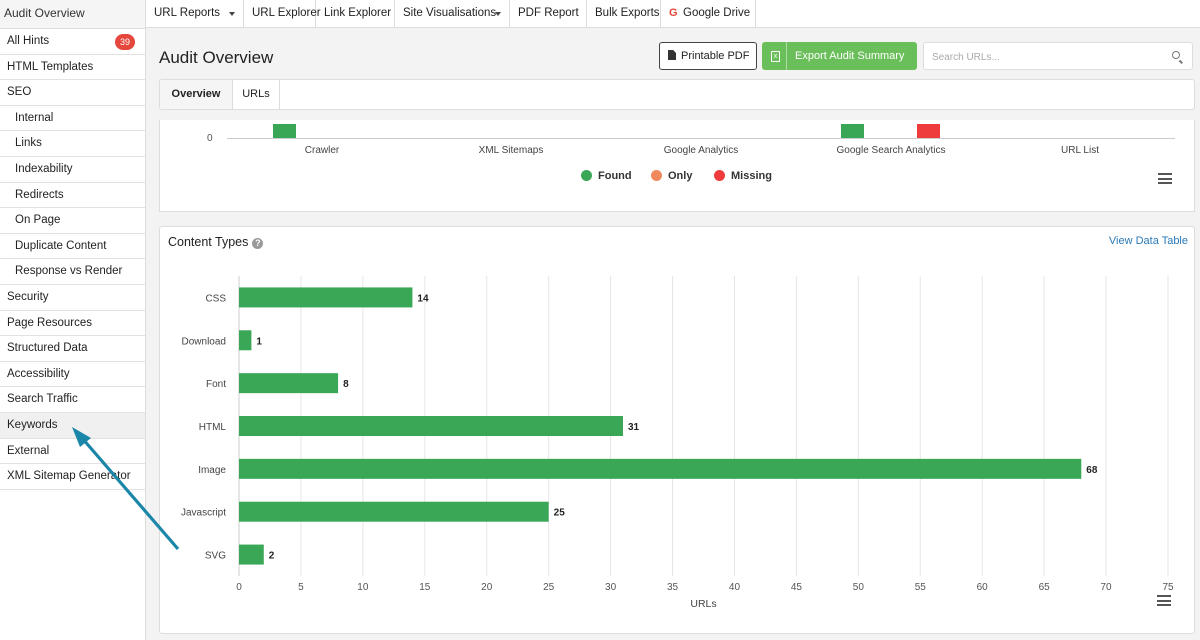  What do you see at coordinates (452, 14) in the screenshot?
I see `nav-site-visualisations: Site Visualisations` at bounding box center [452, 14].